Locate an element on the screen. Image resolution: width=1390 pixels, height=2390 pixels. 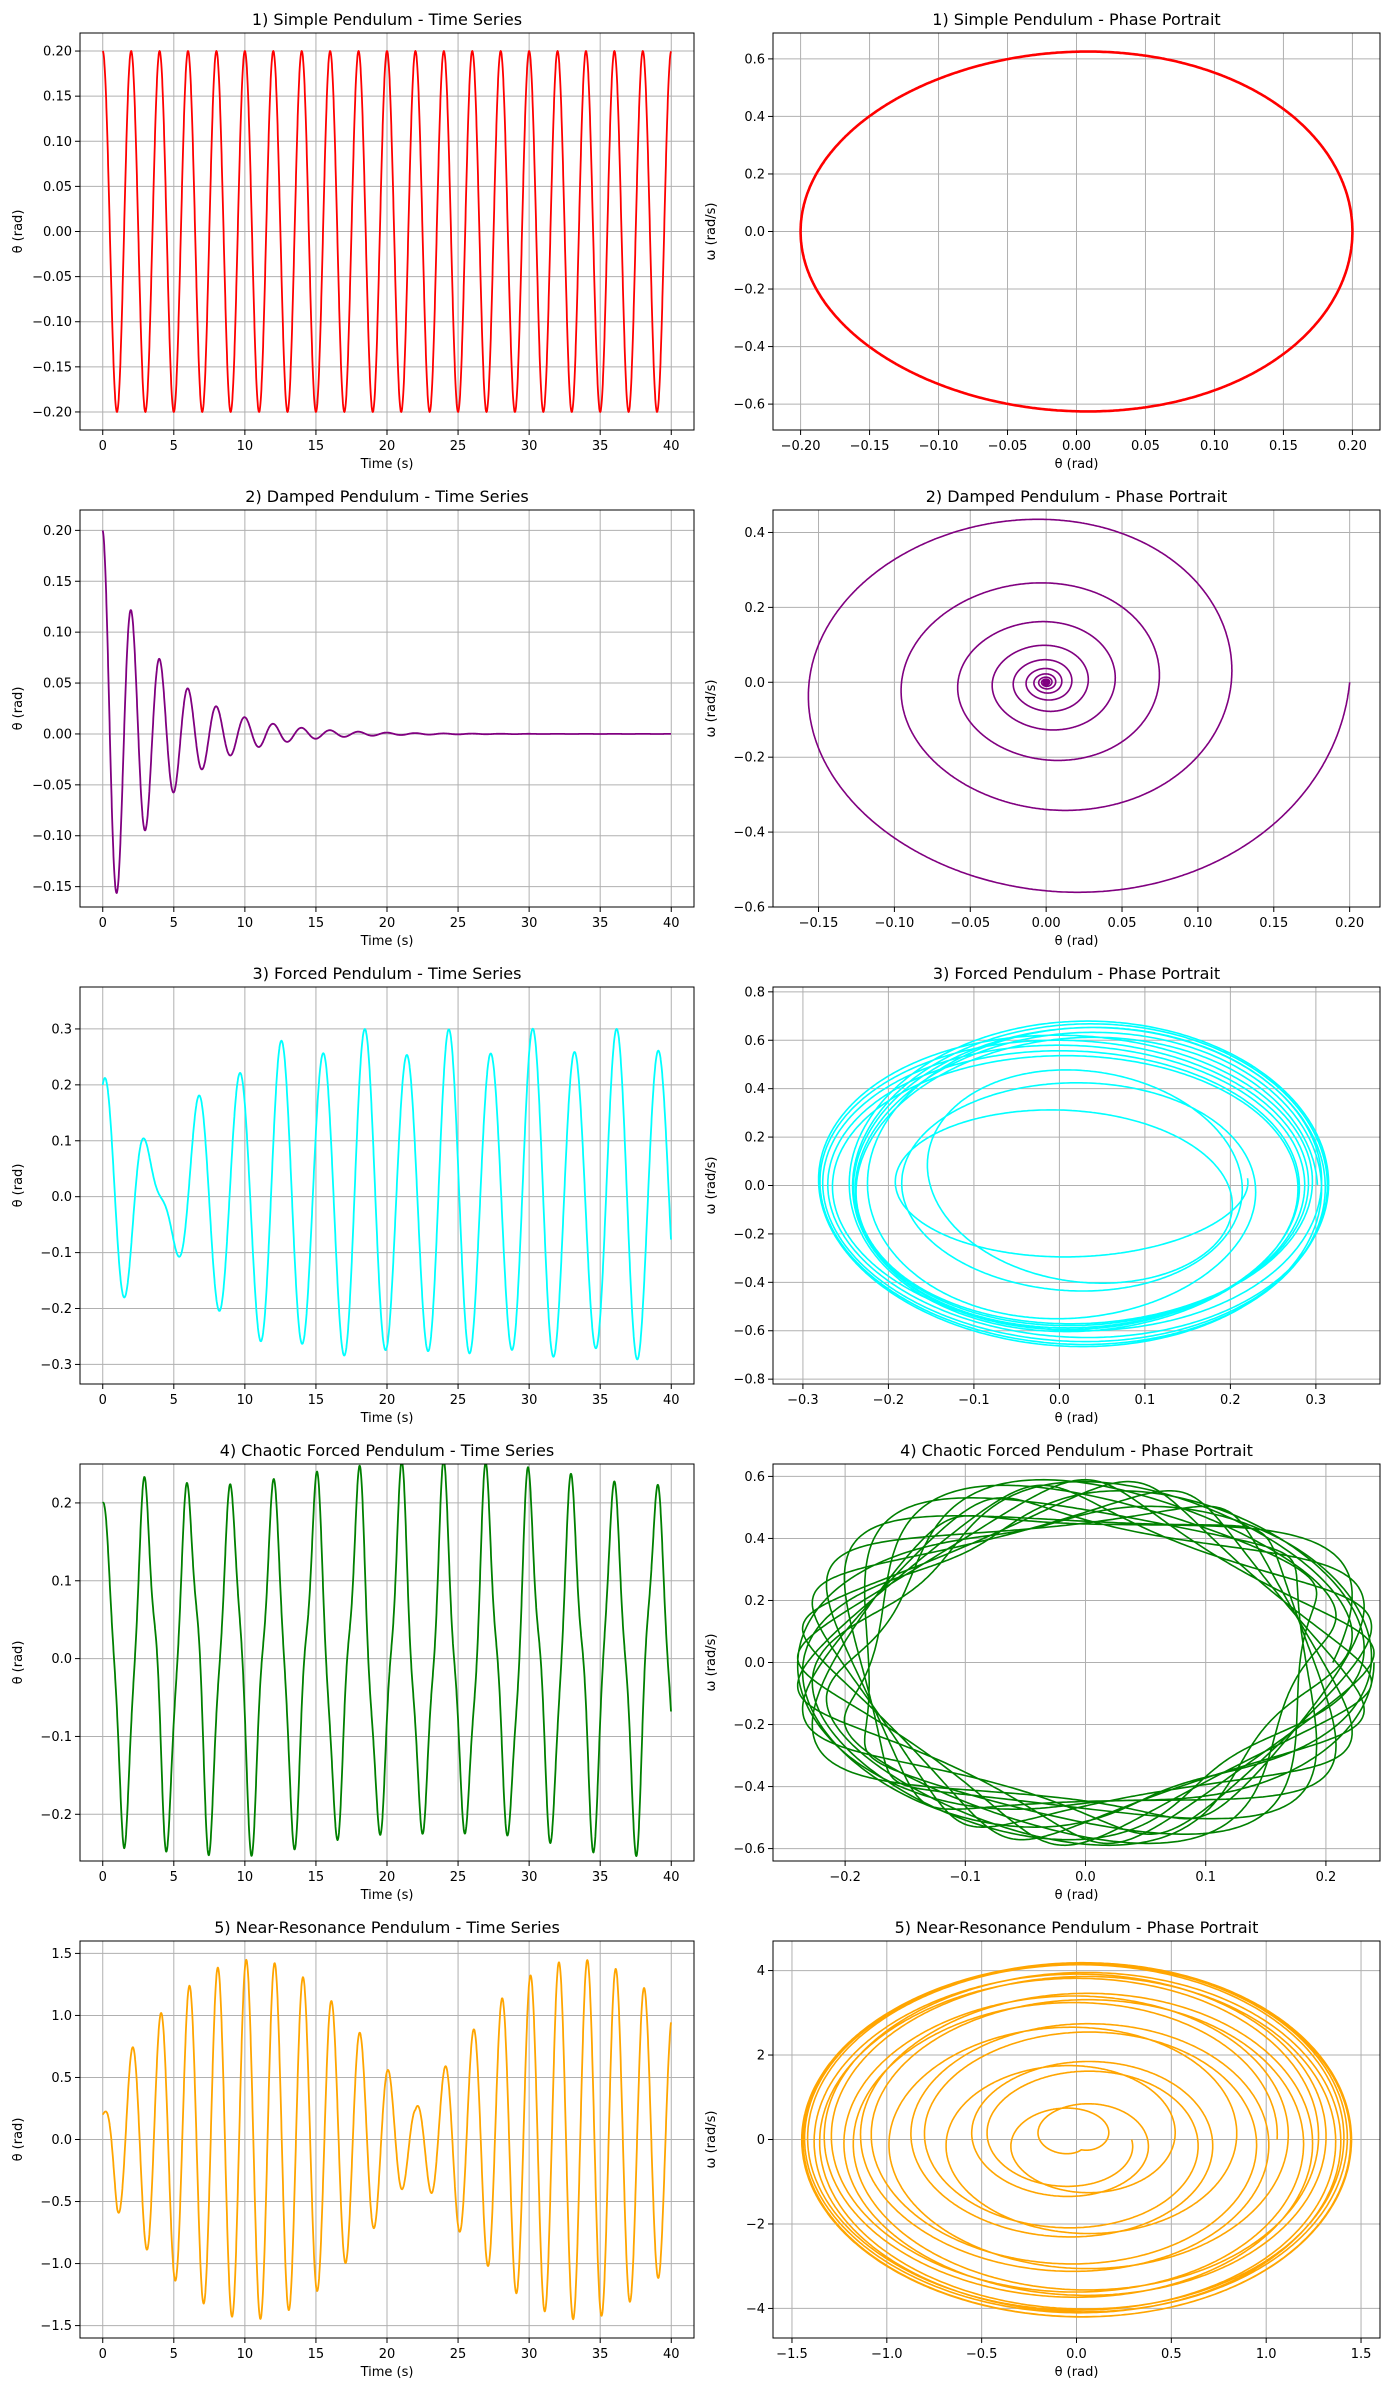
chart-title: 5) Near-Resonance Pendulum - Time Series is located at coordinates (387, 1927).